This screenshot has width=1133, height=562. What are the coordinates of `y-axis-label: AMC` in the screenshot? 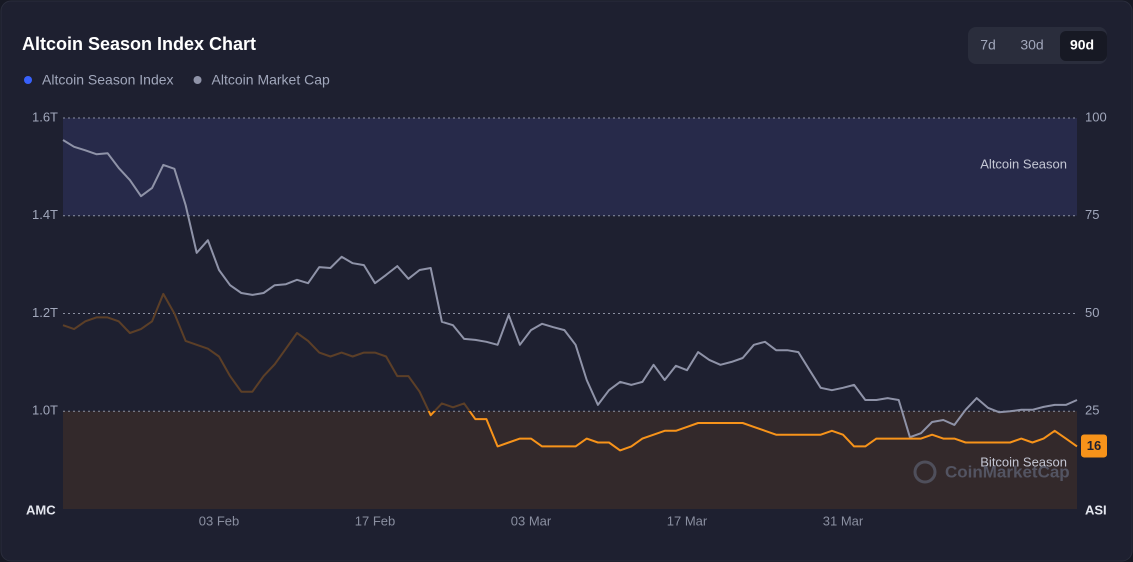 It's located at (41, 509).